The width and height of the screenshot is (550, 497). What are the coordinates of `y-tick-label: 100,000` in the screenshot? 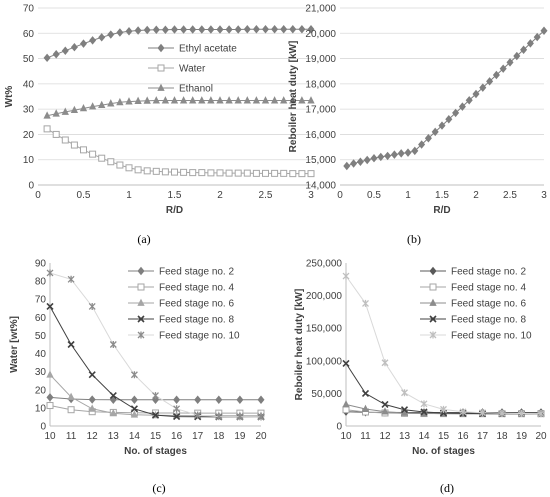 It's located at (324, 361).